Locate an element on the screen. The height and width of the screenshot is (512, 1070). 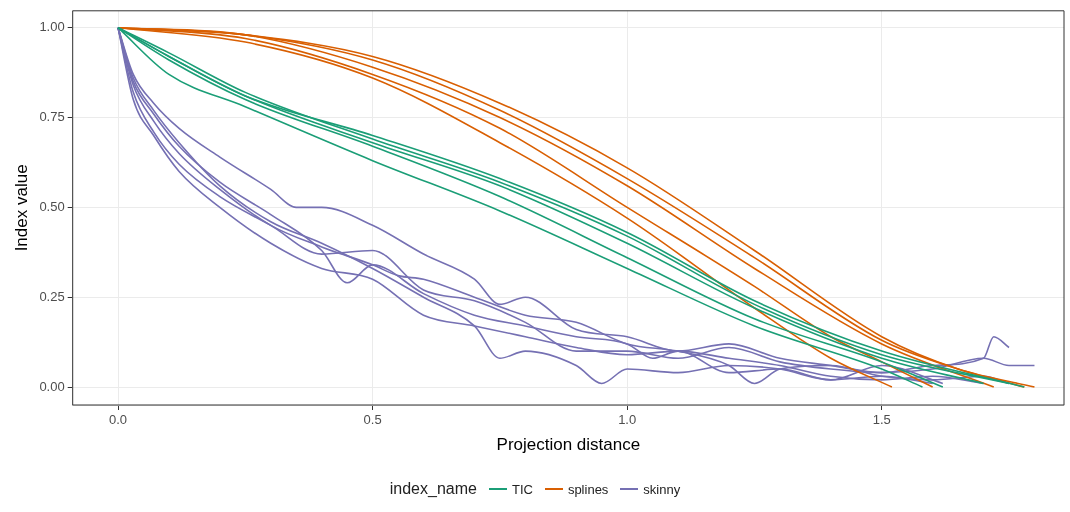
y-tick-label: 0.25 is located at coordinates (52, 296).